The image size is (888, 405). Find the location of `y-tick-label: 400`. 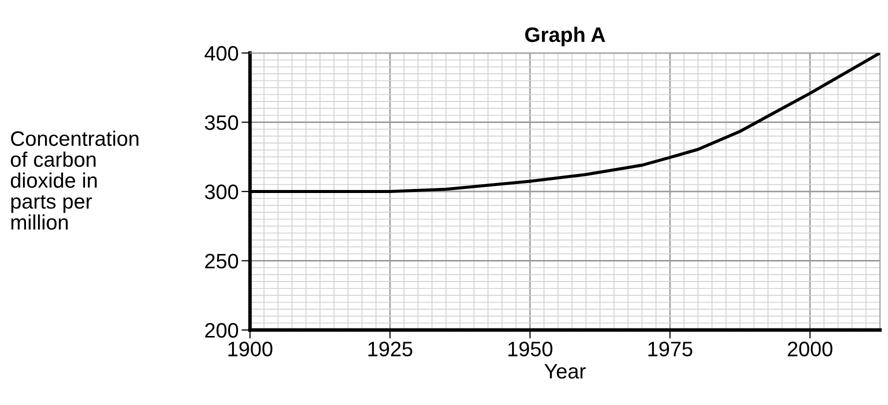

y-tick-label: 400 is located at coordinates (221, 53).